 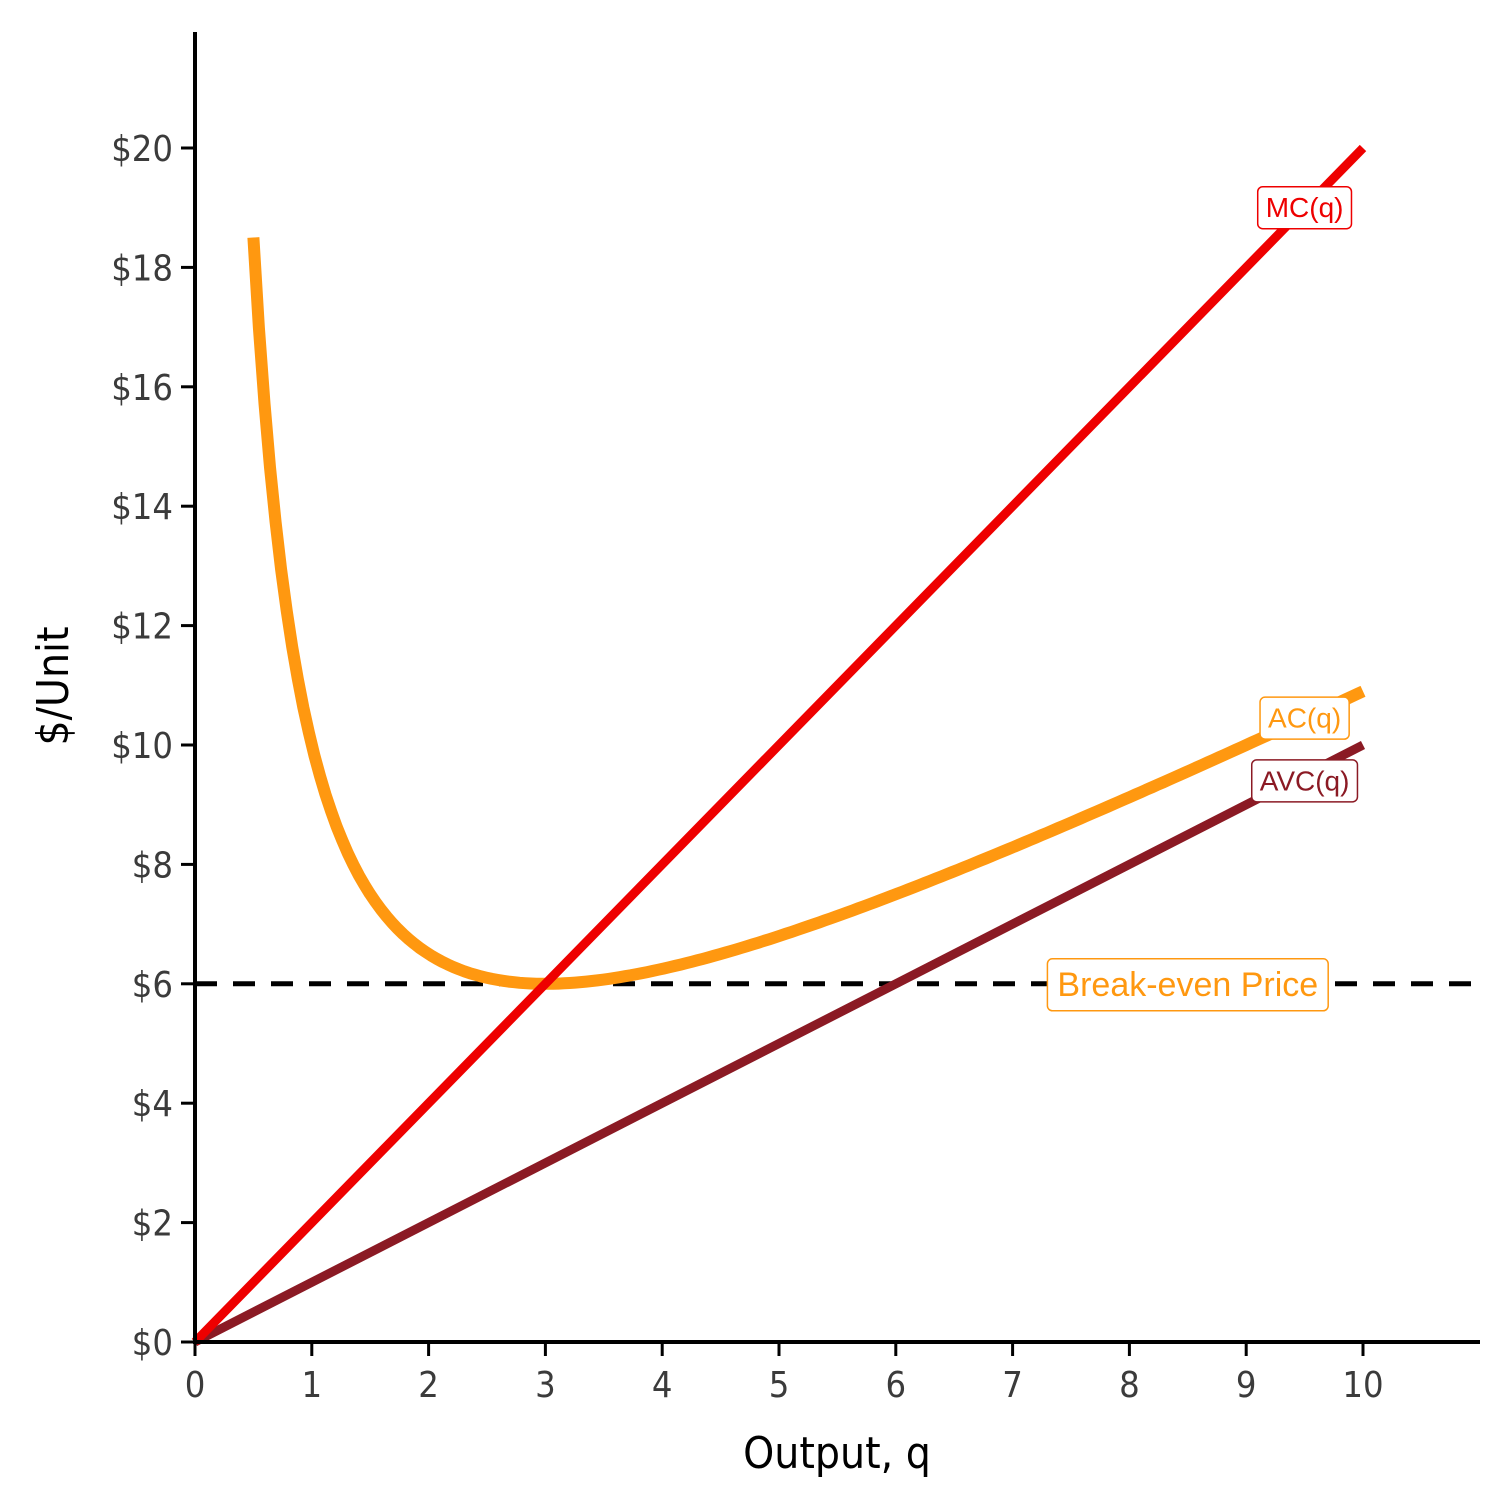 What do you see at coordinates (142, 746) in the screenshot?
I see `y-tick-label: $10` at bounding box center [142, 746].